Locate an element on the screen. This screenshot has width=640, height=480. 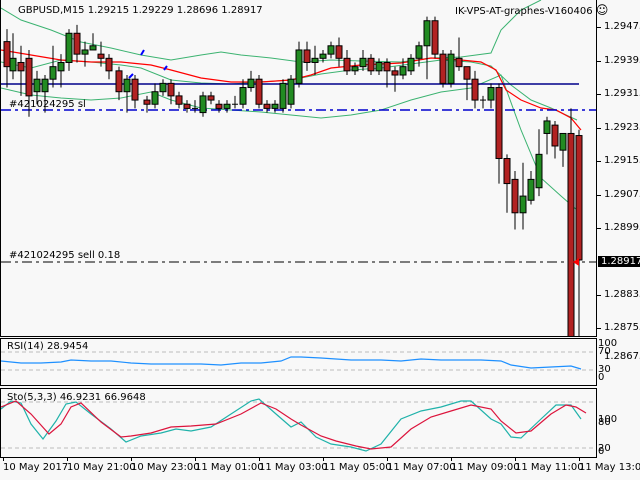
time-tick: 11 May 13:00 is located at coordinates (609, 467).